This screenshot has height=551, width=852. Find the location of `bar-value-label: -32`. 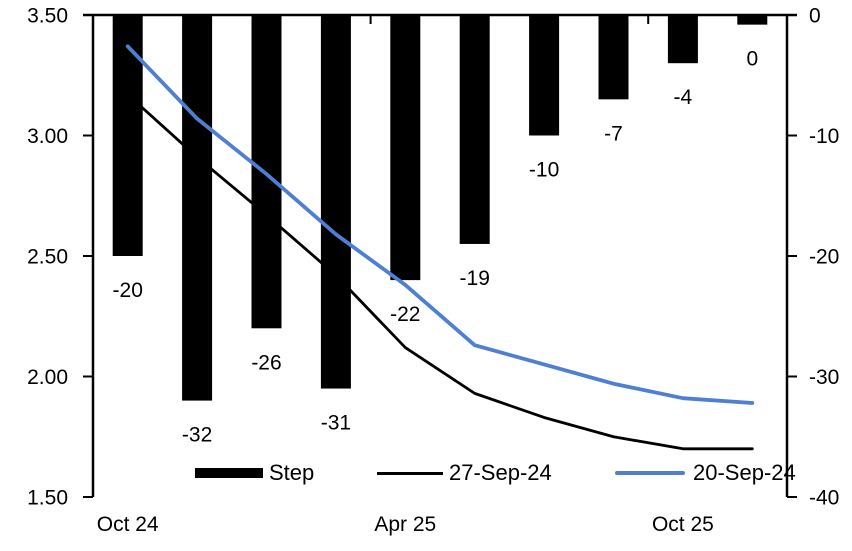

bar-value-label: -32 is located at coordinates (197, 435).